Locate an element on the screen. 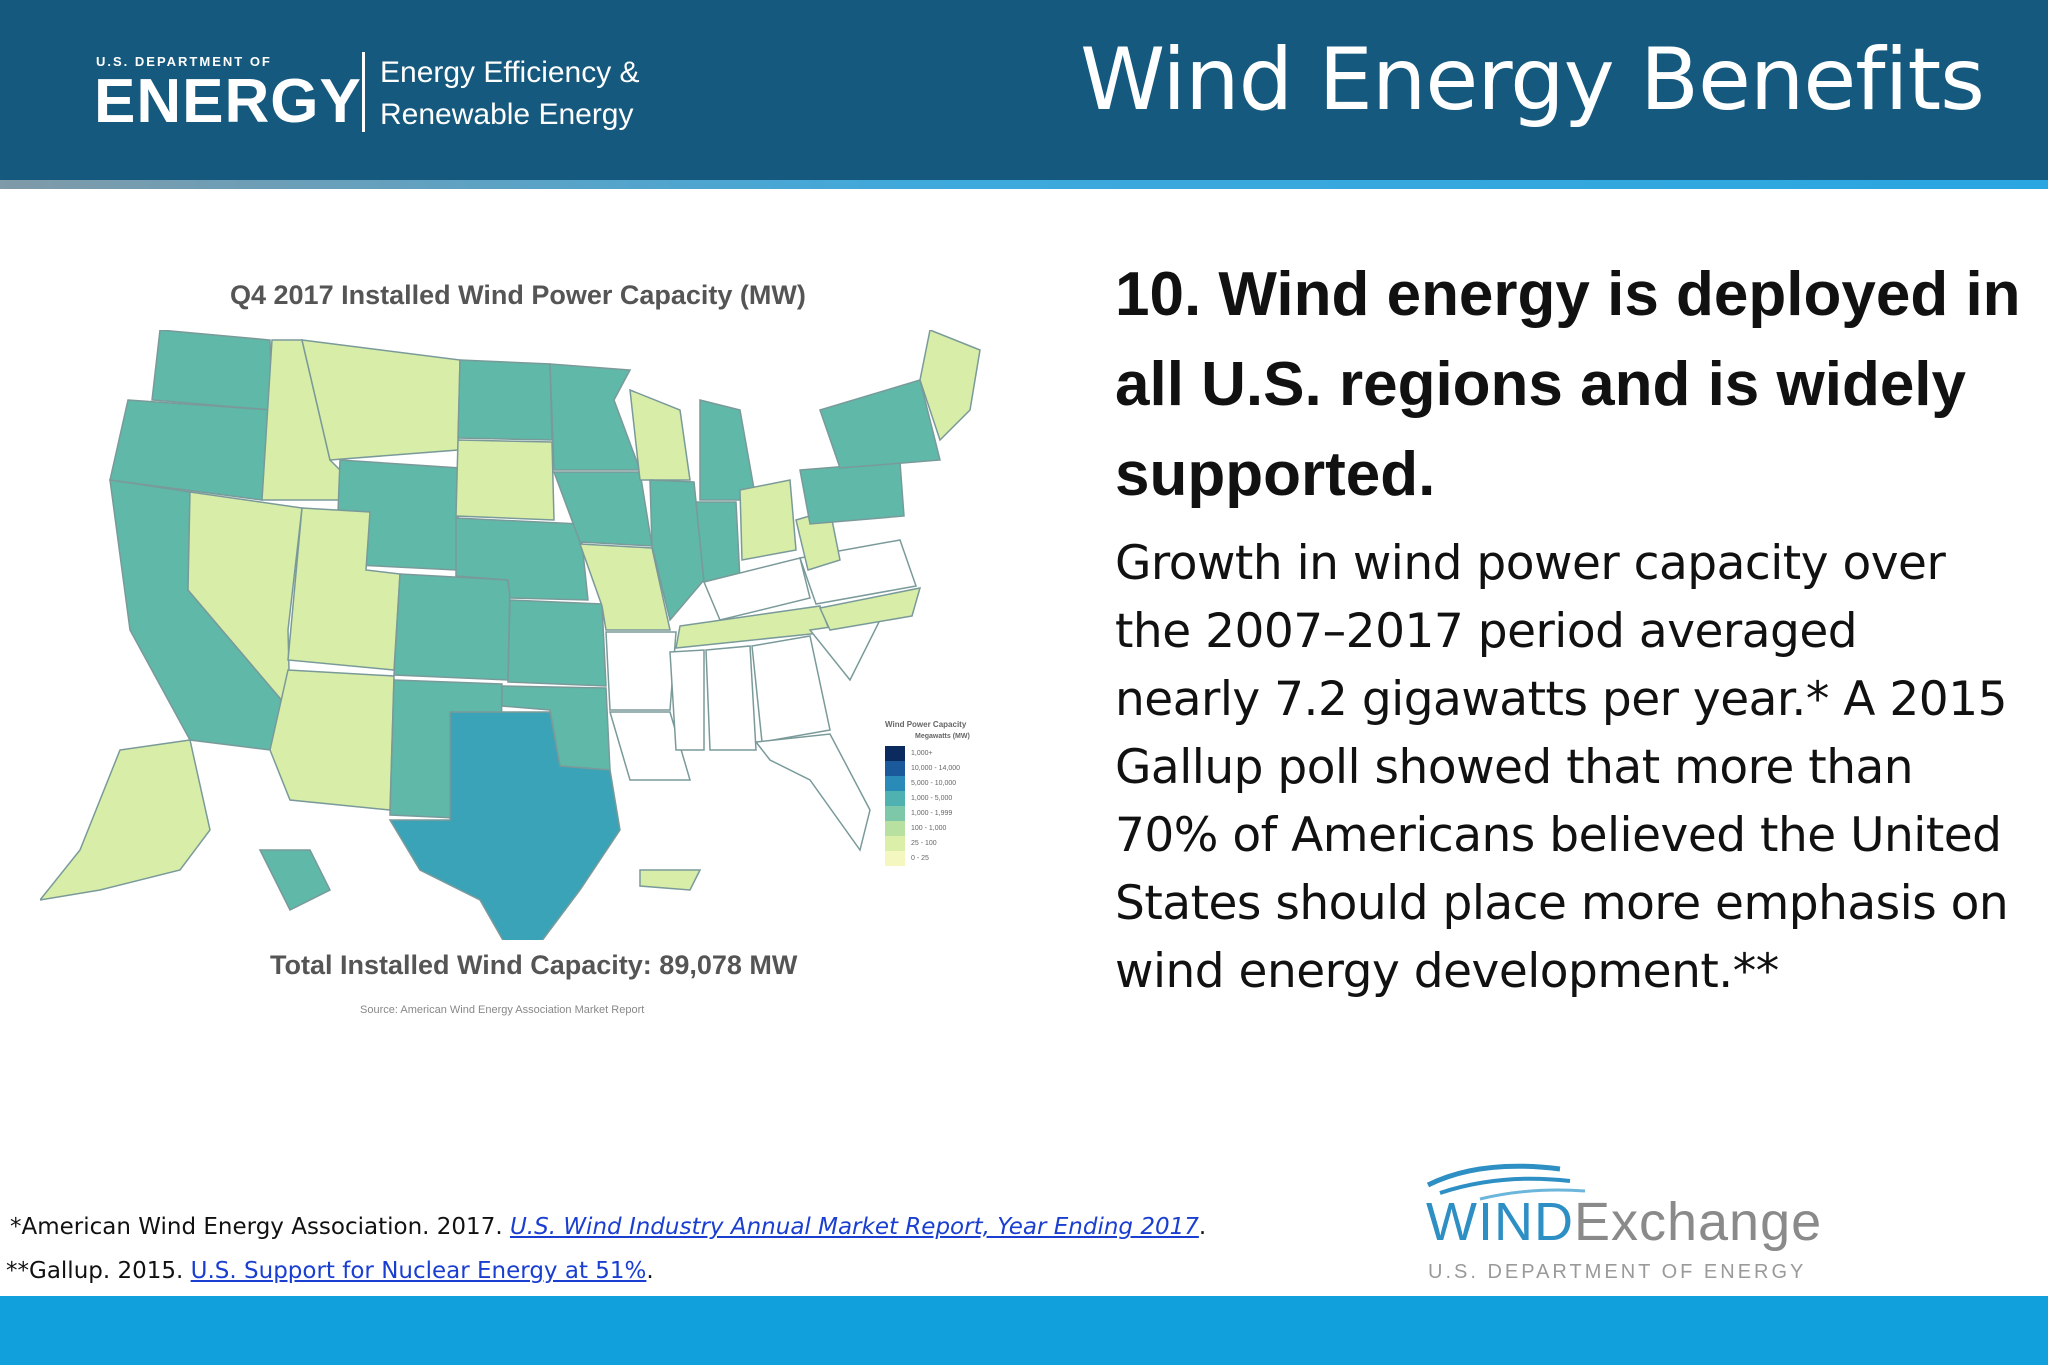  legend-item: 100 - 1,000 is located at coordinates (927, 828).